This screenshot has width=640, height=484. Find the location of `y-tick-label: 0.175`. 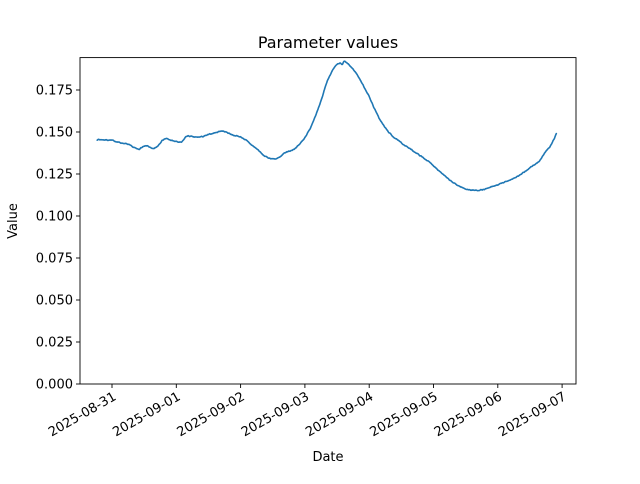

y-tick-label: 0.175 is located at coordinates (54, 90).